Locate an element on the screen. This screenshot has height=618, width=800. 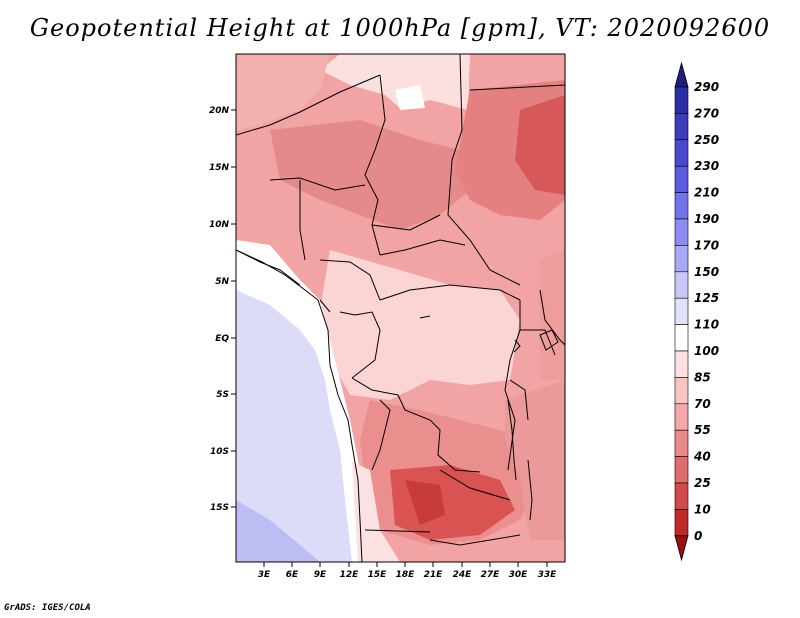
lat-tick-label: 15N is located at coordinates (219, 168).